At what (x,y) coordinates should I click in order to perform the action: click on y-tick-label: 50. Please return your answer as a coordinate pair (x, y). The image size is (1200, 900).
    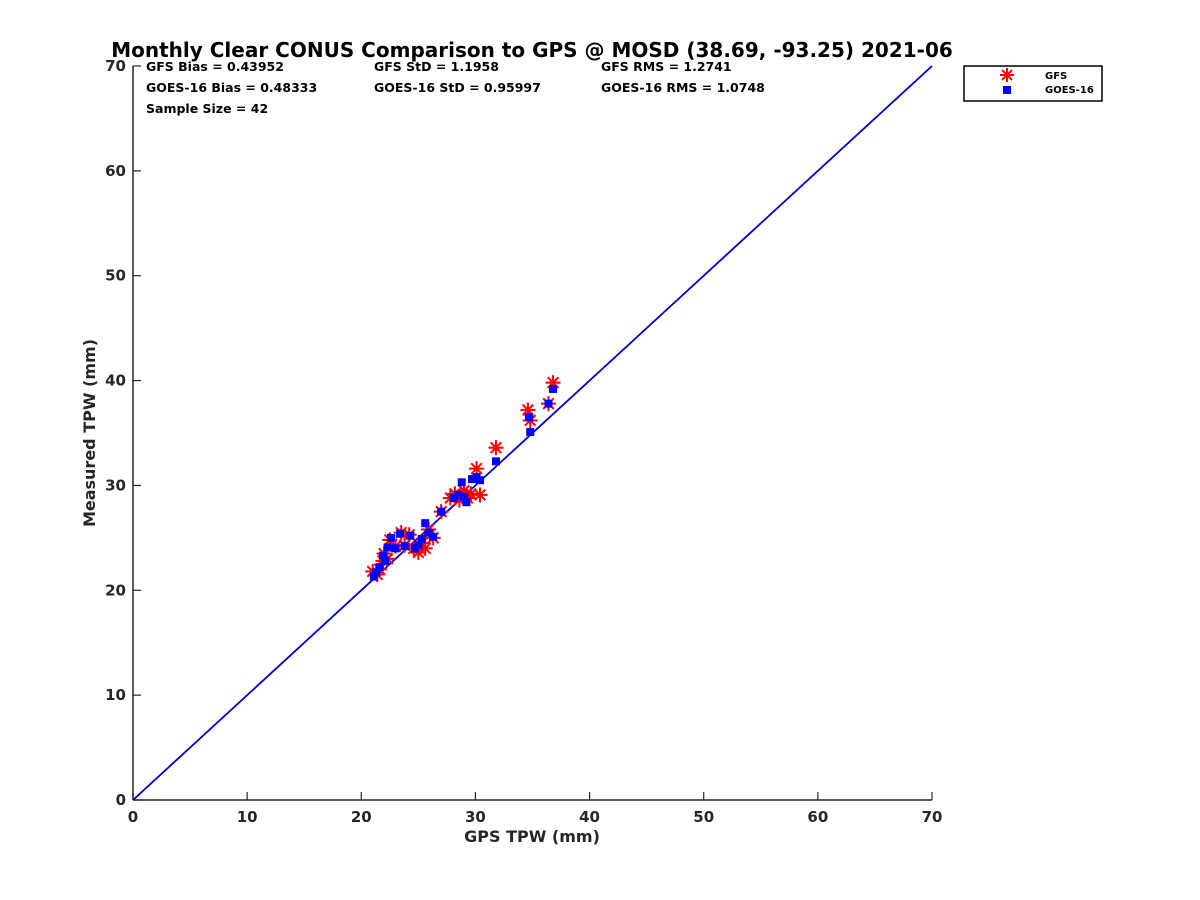
    Looking at the image, I should click on (115, 276).